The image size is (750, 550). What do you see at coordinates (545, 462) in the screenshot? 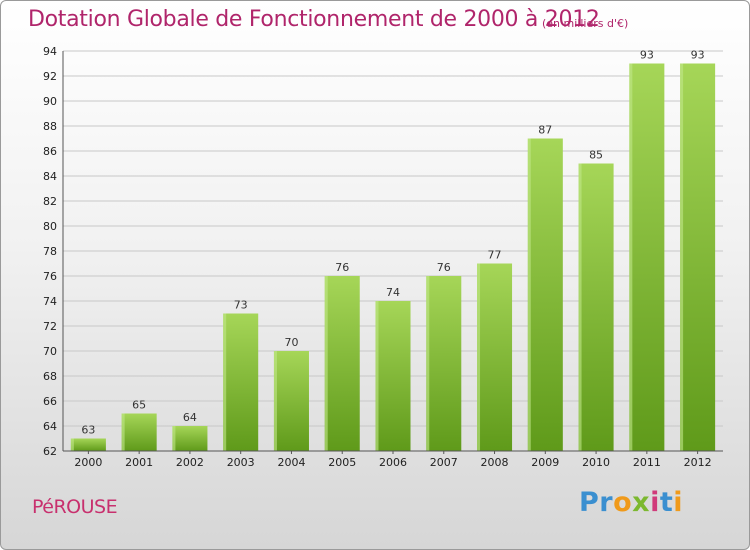
I see `x-tick-label: 2009` at bounding box center [545, 462].